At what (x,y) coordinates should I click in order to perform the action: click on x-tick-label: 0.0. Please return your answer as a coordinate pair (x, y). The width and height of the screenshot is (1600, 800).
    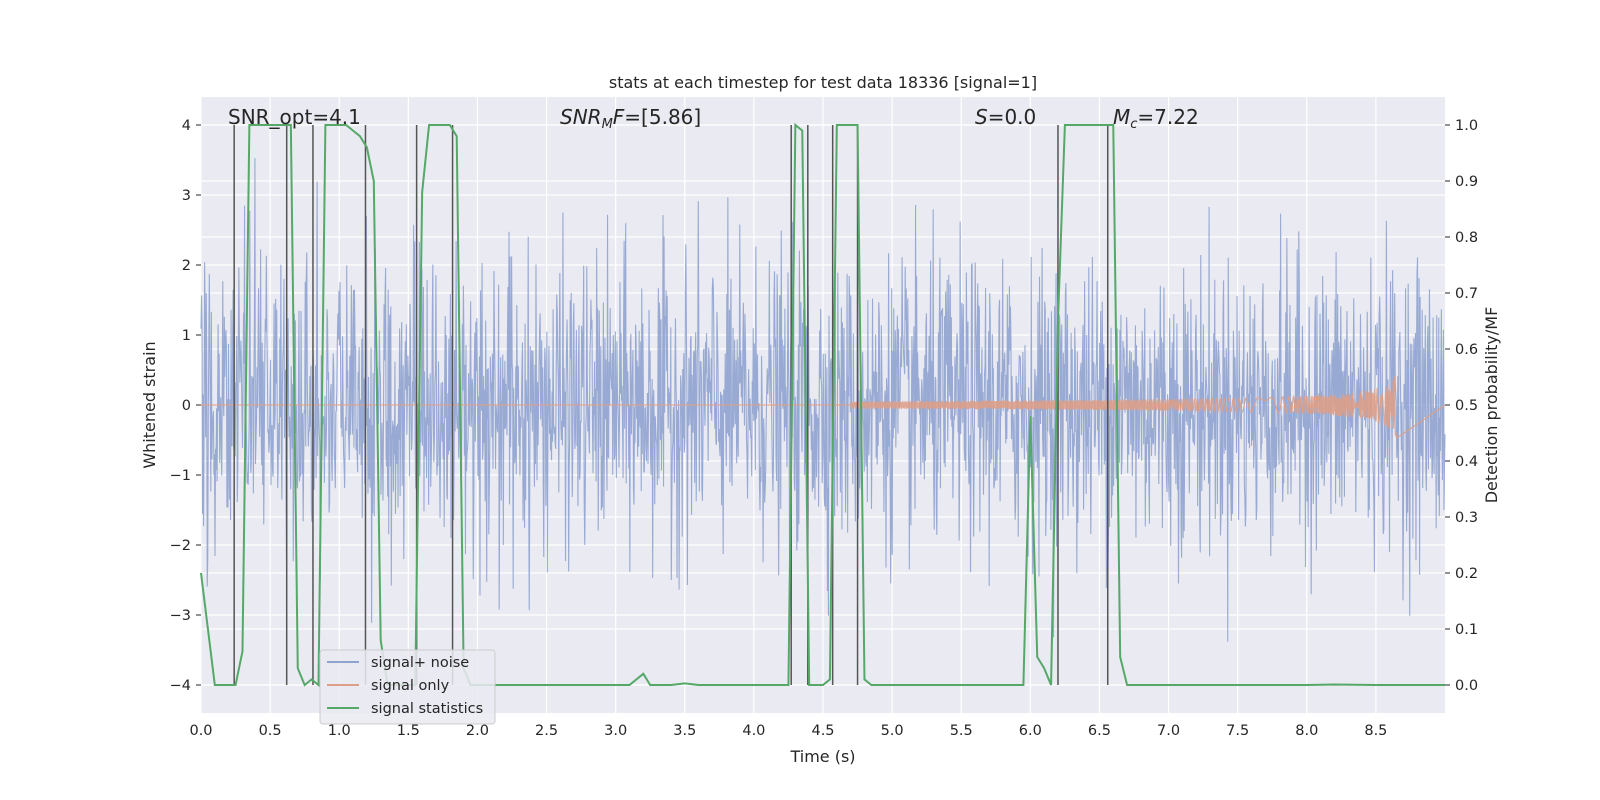
    Looking at the image, I should click on (200, 731).